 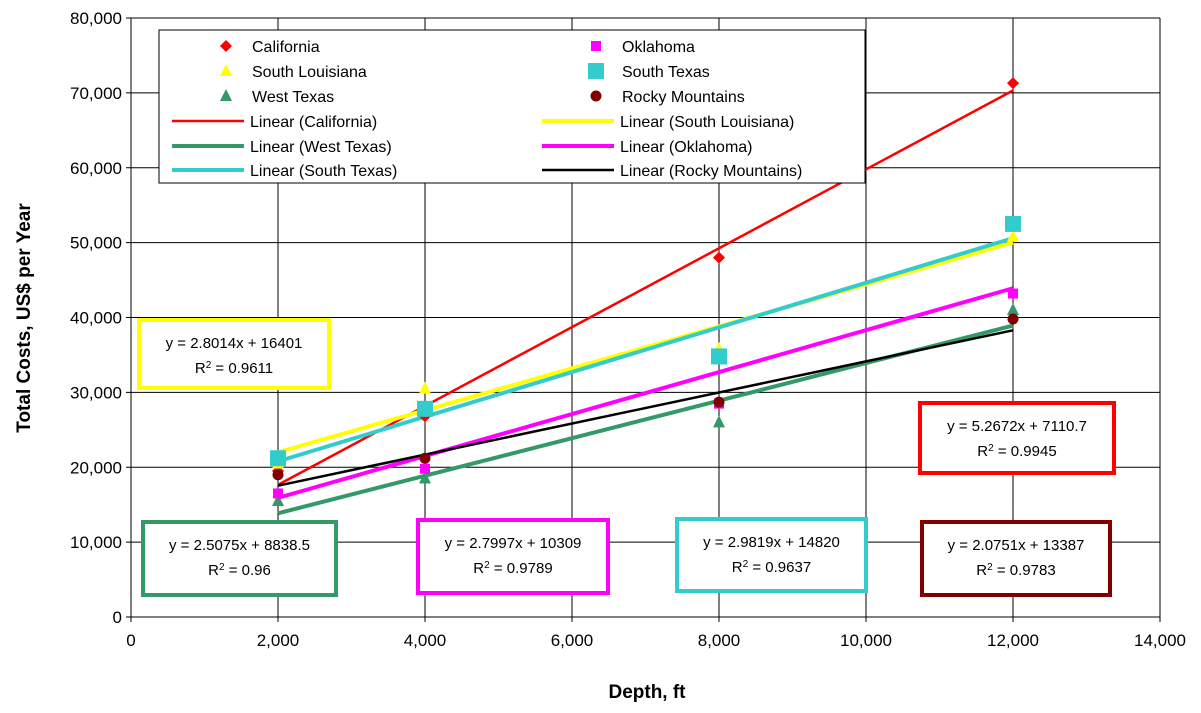 What do you see at coordinates (96, 243) in the screenshot?
I see `y-tick-label: 50,000` at bounding box center [96, 243].